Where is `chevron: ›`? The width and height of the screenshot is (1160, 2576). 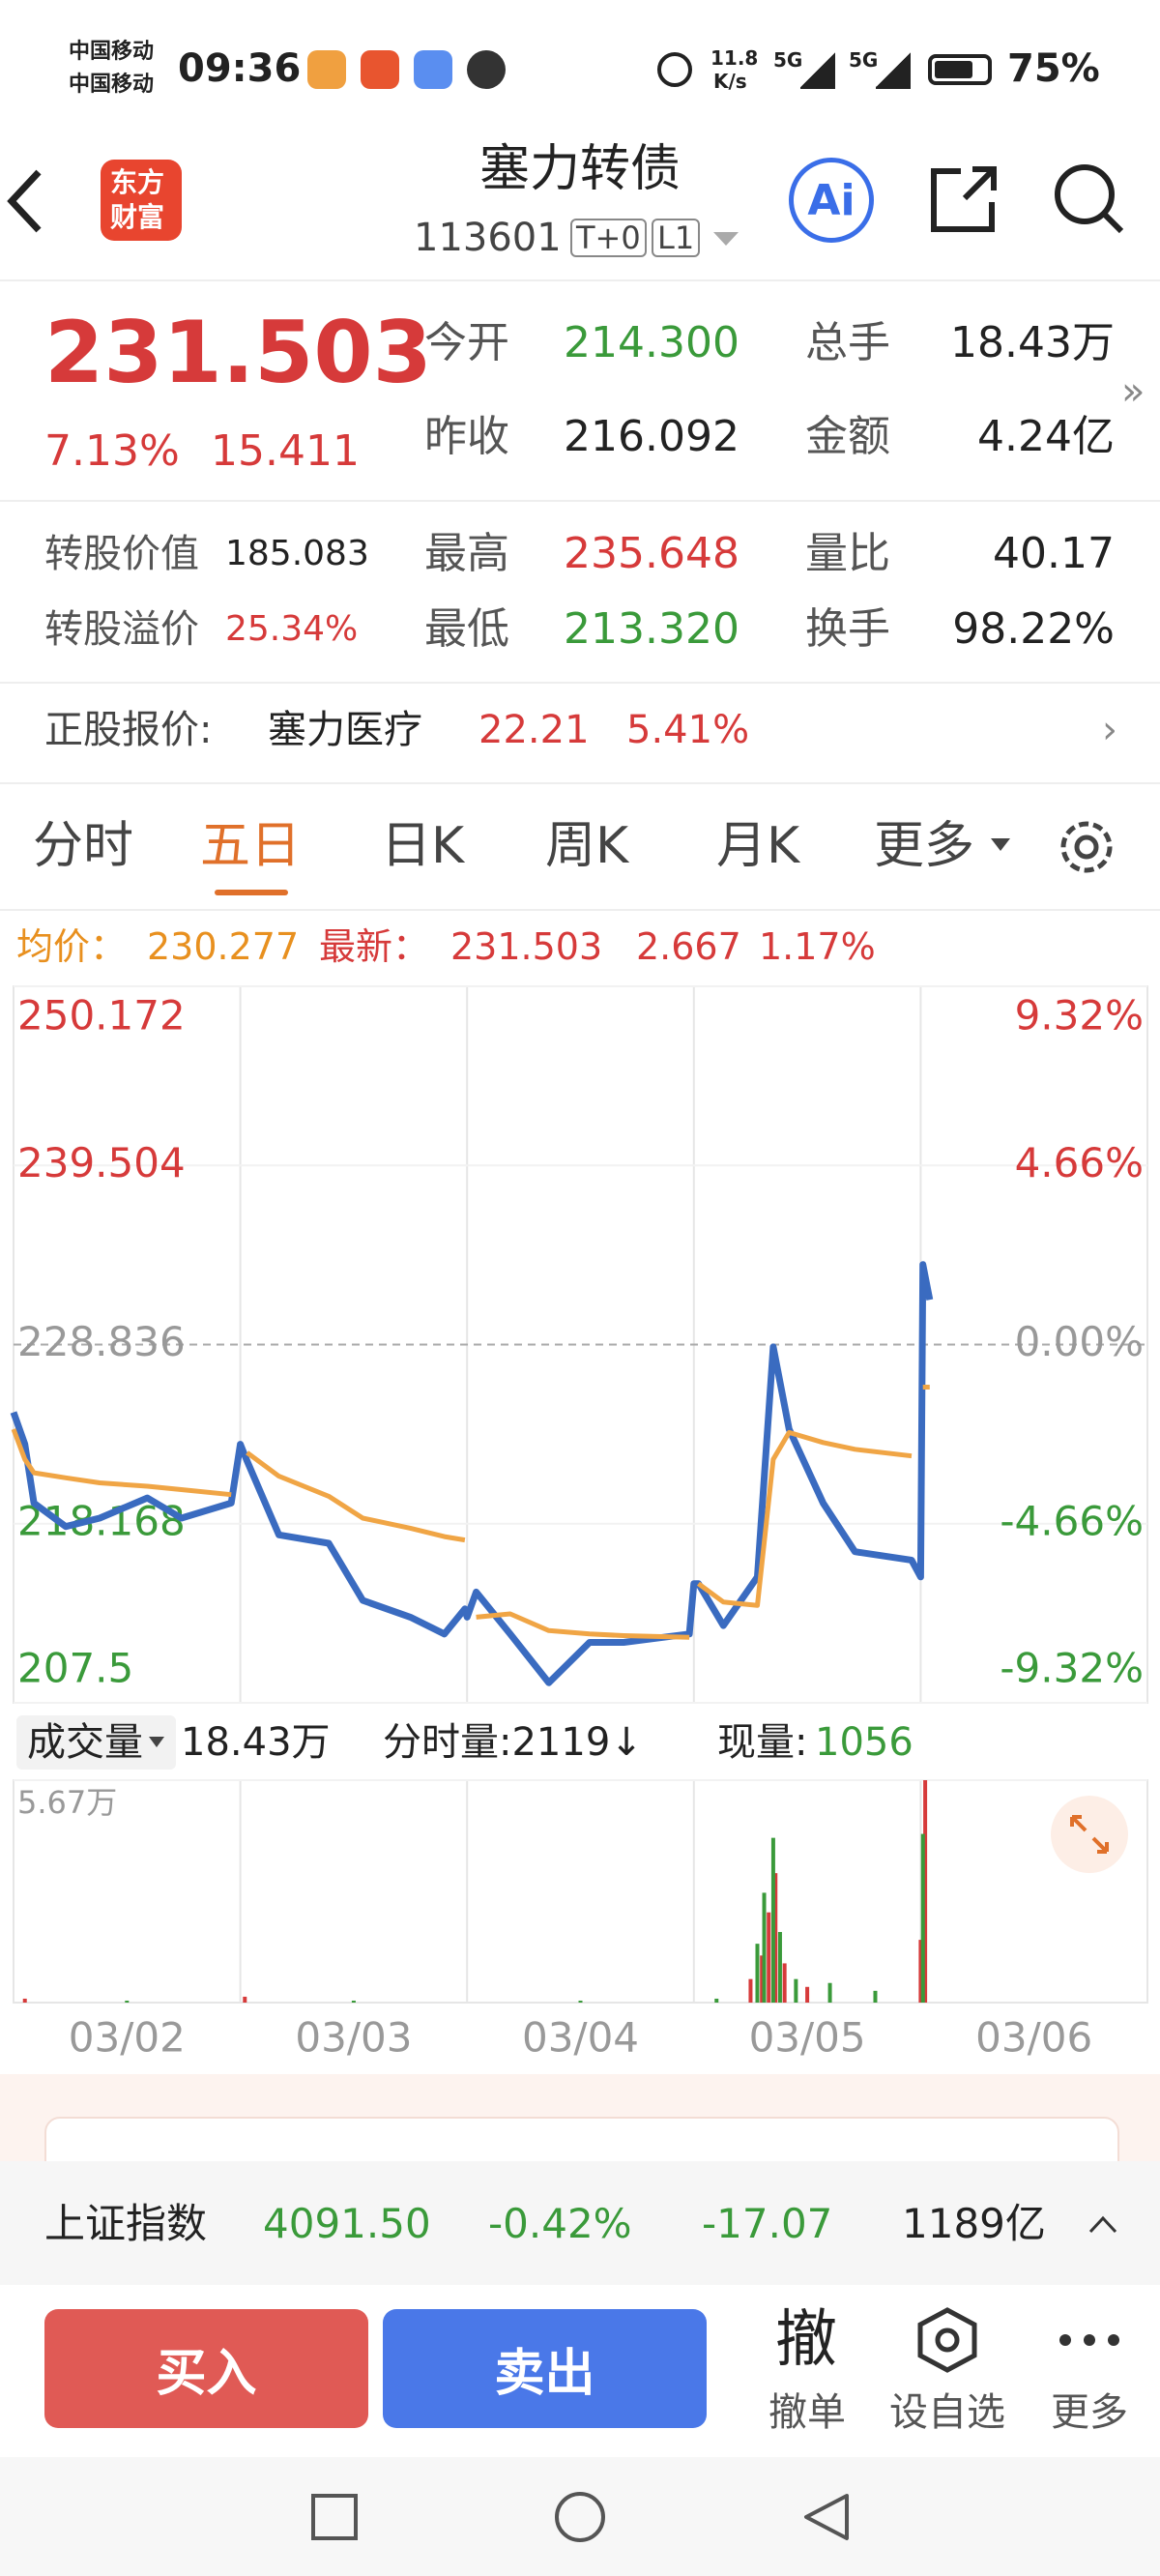
chevron: › is located at coordinates (1110, 730).